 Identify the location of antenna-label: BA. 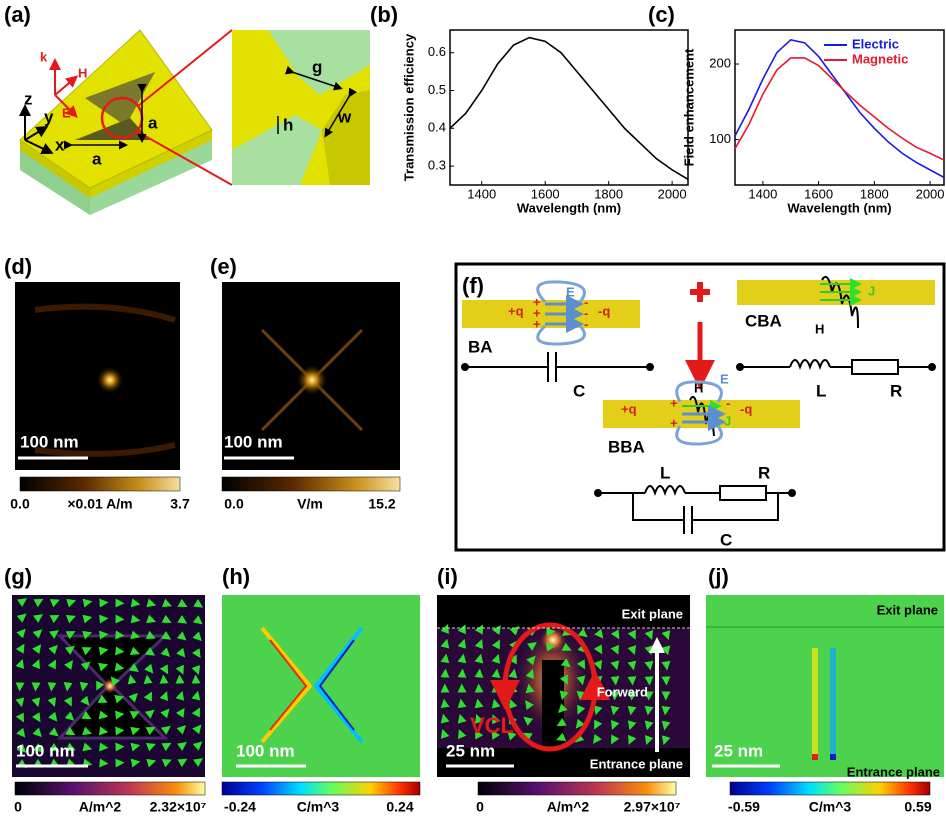
(480, 346).